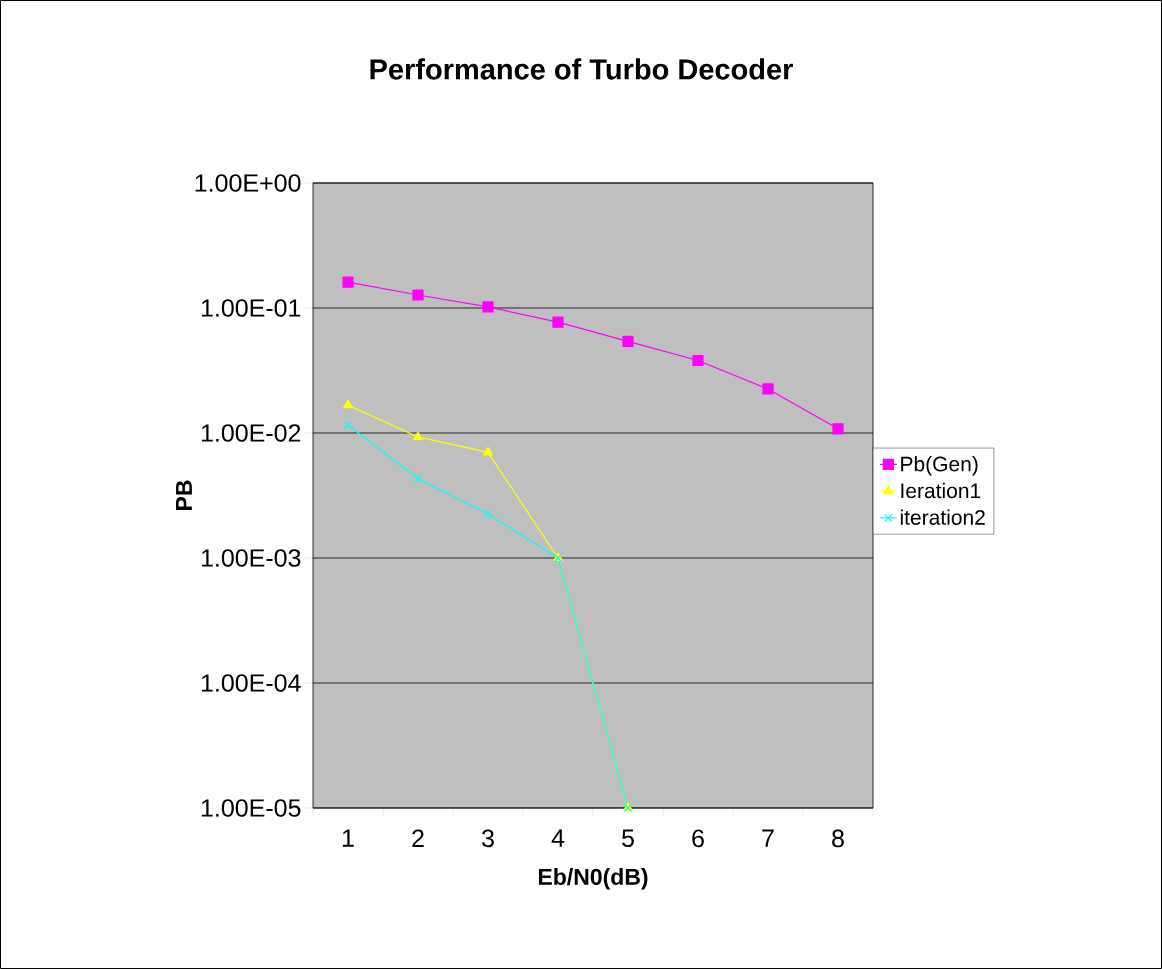 This screenshot has width=1162, height=969. I want to click on legend-label: Pb(Gen), so click(939, 466).